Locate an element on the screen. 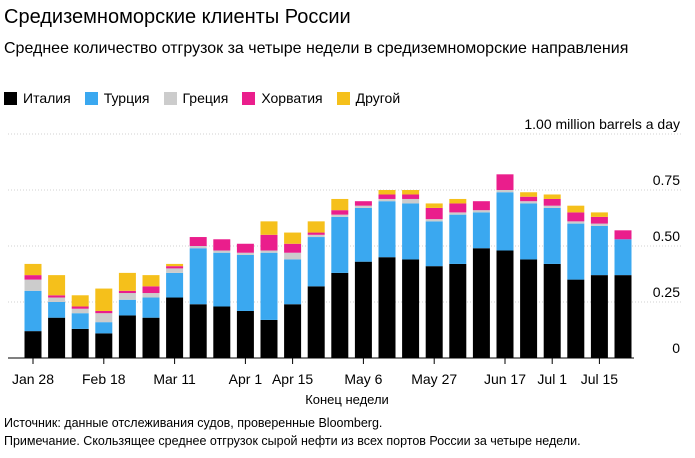  legend-item-greece: Греция is located at coordinates (196, 98).